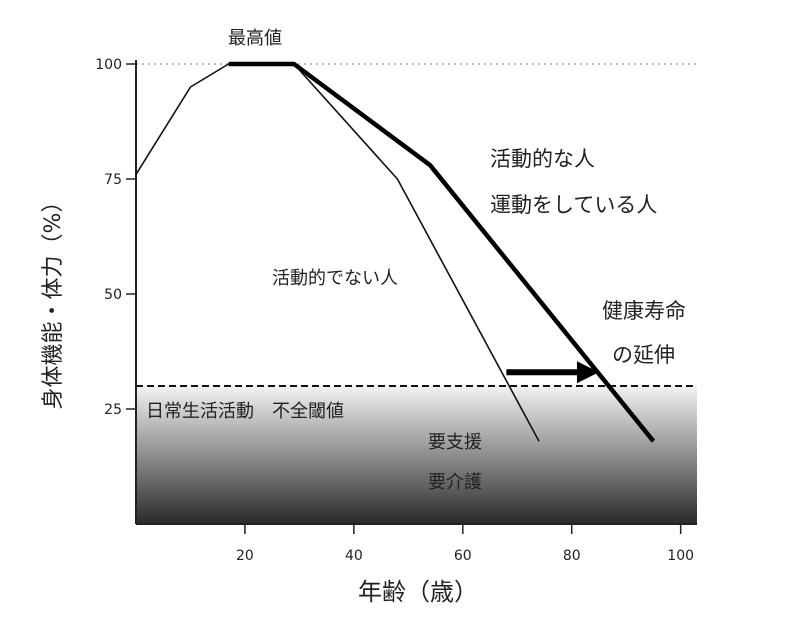  I want to click on active-label-2: 運動をしている人, so click(573, 205).